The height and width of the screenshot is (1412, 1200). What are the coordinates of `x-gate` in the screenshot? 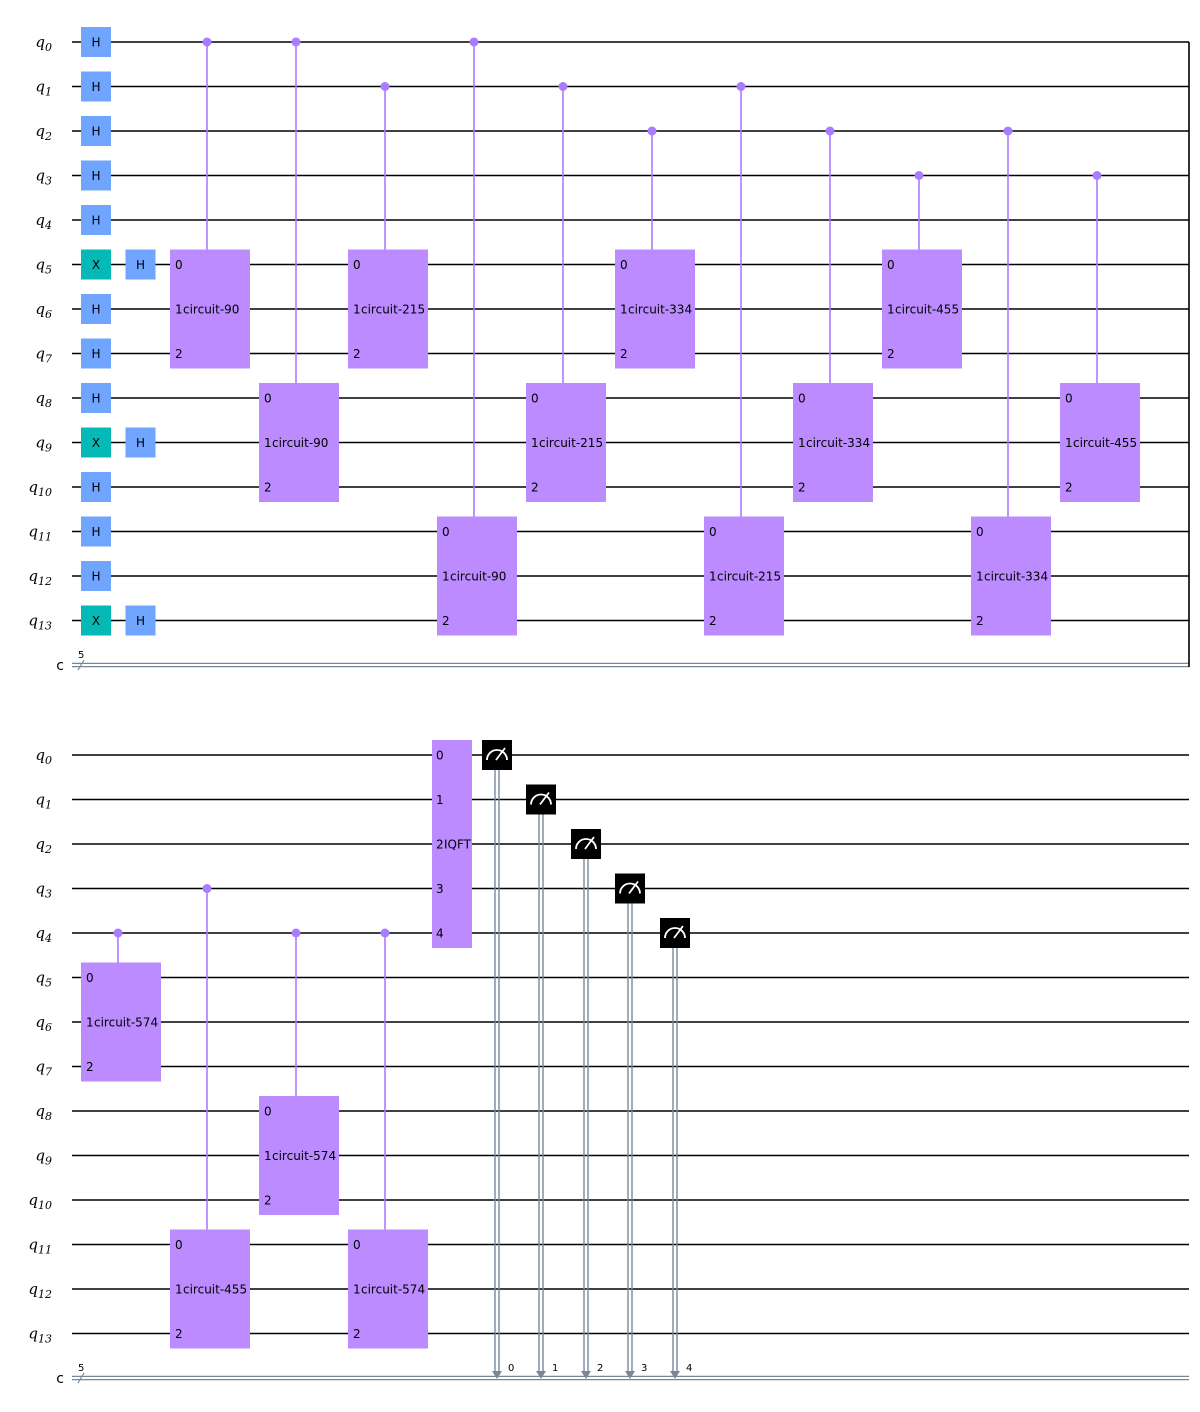 It's located at (96, 620).